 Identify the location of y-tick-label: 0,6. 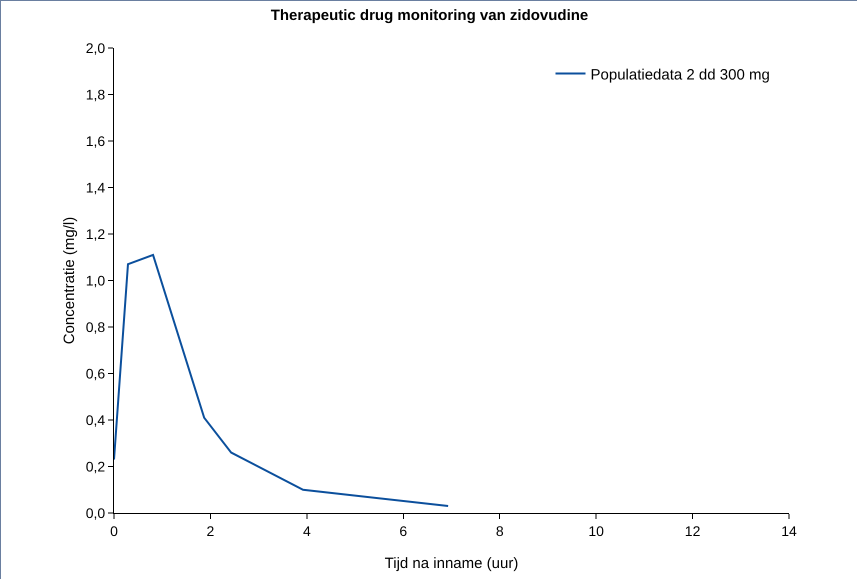
(96, 373).